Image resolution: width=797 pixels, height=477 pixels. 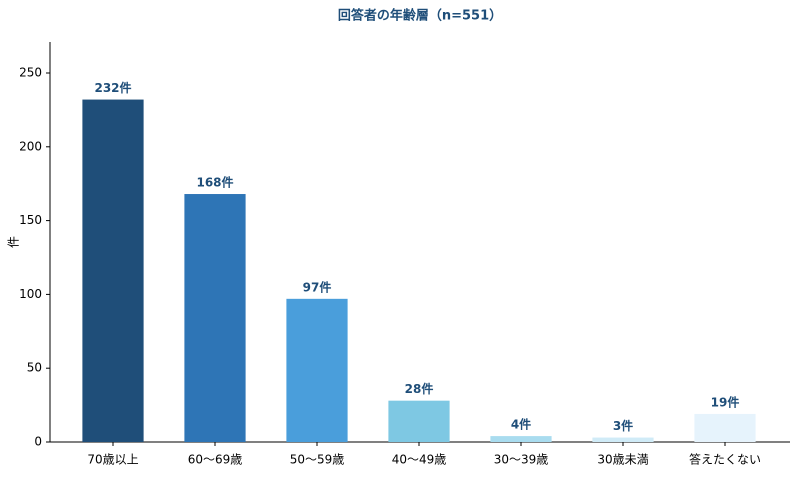 I want to click on value-label: 4件, so click(x=521, y=424).